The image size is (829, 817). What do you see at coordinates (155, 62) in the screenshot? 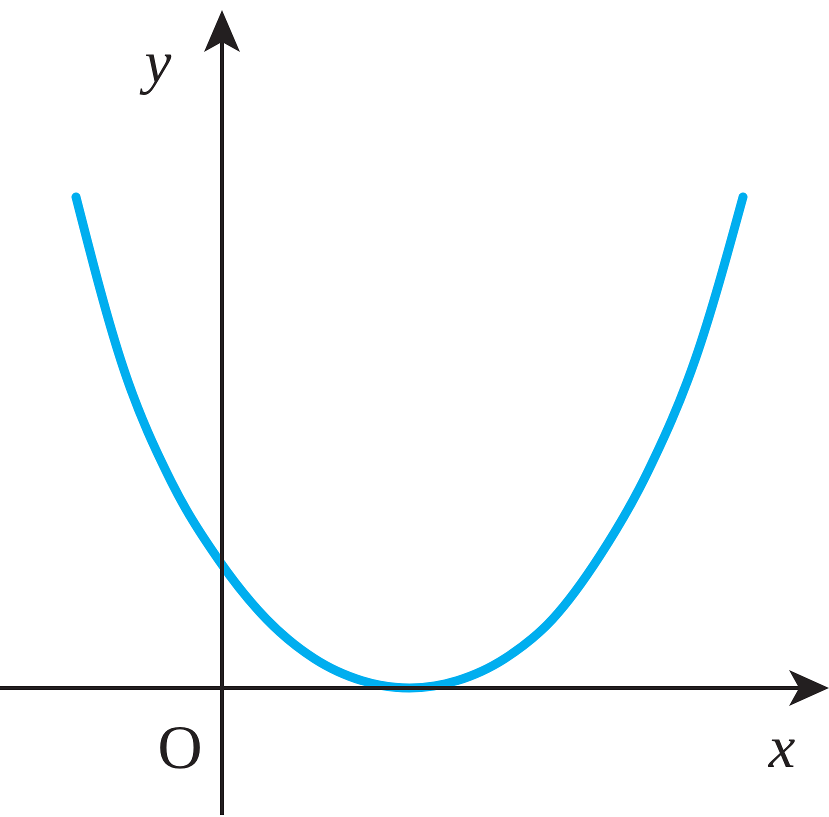
I see `y-axis-title: y` at bounding box center [155, 62].